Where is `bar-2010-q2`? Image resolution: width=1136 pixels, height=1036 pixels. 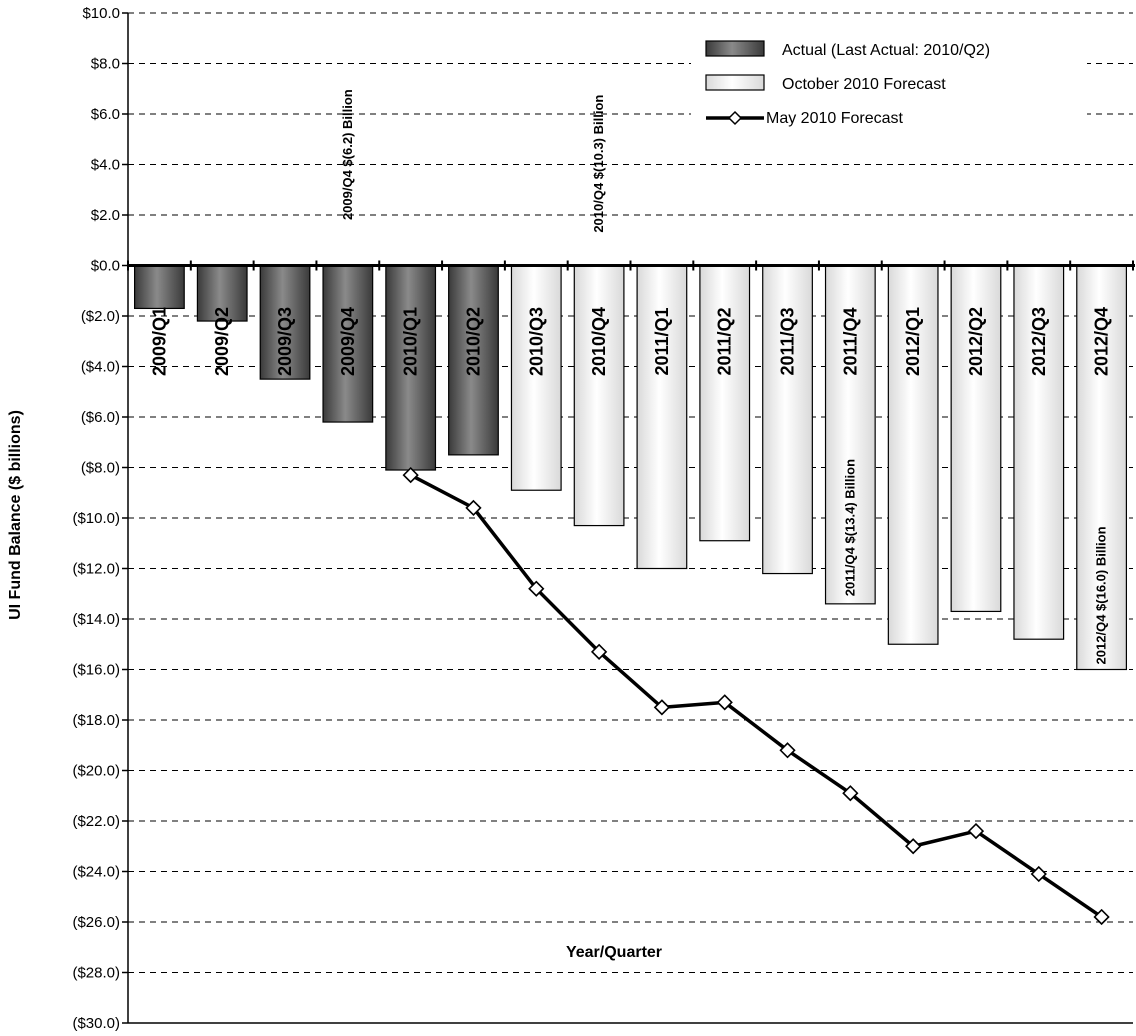 bar-2010-q2 is located at coordinates (473, 360).